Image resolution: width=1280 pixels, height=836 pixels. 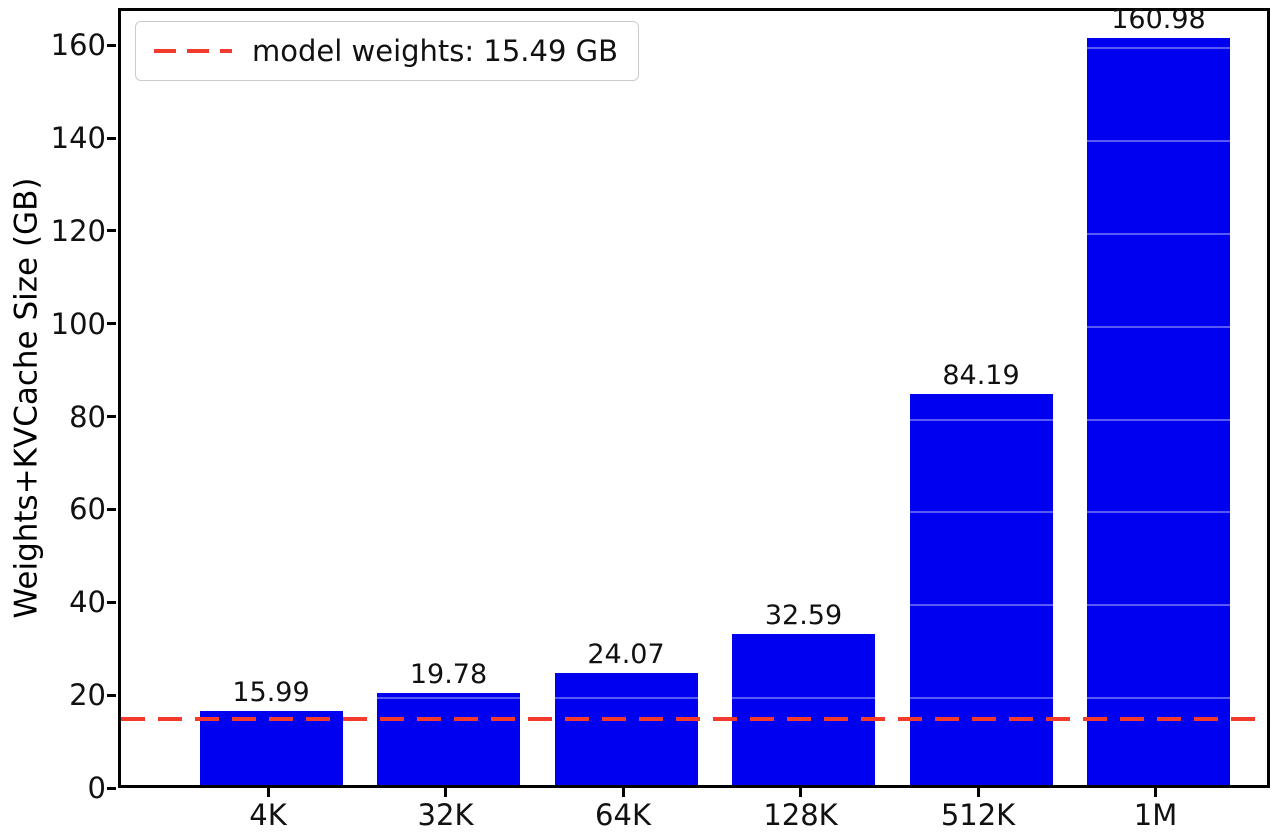 What do you see at coordinates (268, 815) in the screenshot?
I see `x-tick-label-4K: 4K` at bounding box center [268, 815].